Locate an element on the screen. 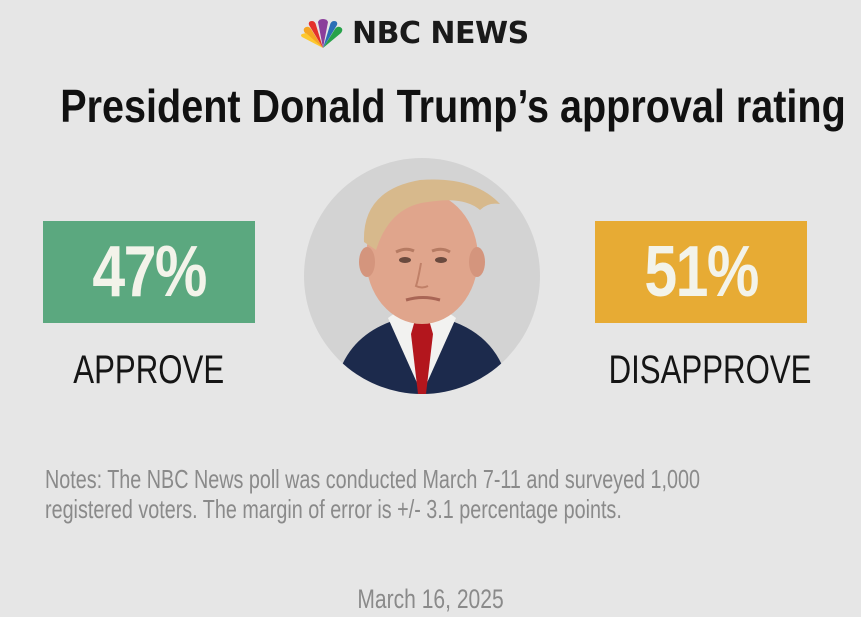 The width and height of the screenshot is (861, 617). nbc-news-logo: NBC NEWS is located at coordinates (432, 34).